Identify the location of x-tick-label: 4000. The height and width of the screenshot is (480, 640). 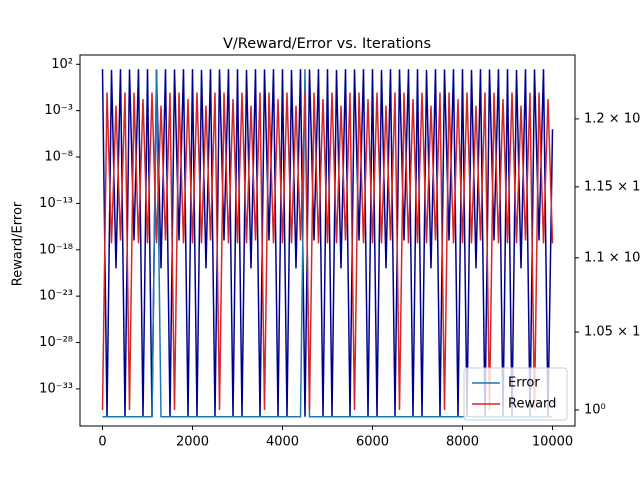
(282, 442).